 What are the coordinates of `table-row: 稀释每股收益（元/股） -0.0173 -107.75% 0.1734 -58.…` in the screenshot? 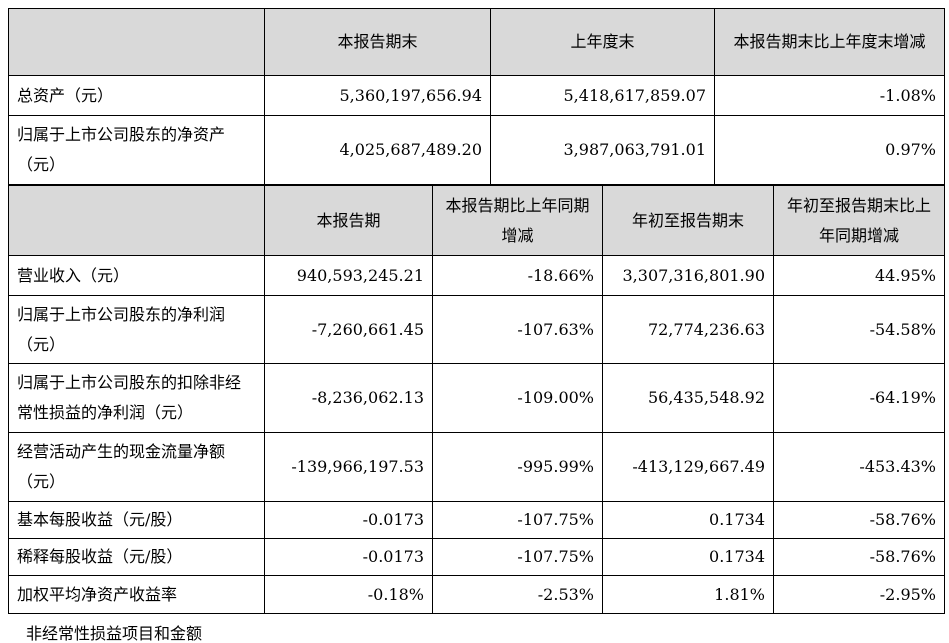 It's located at (476, 557).